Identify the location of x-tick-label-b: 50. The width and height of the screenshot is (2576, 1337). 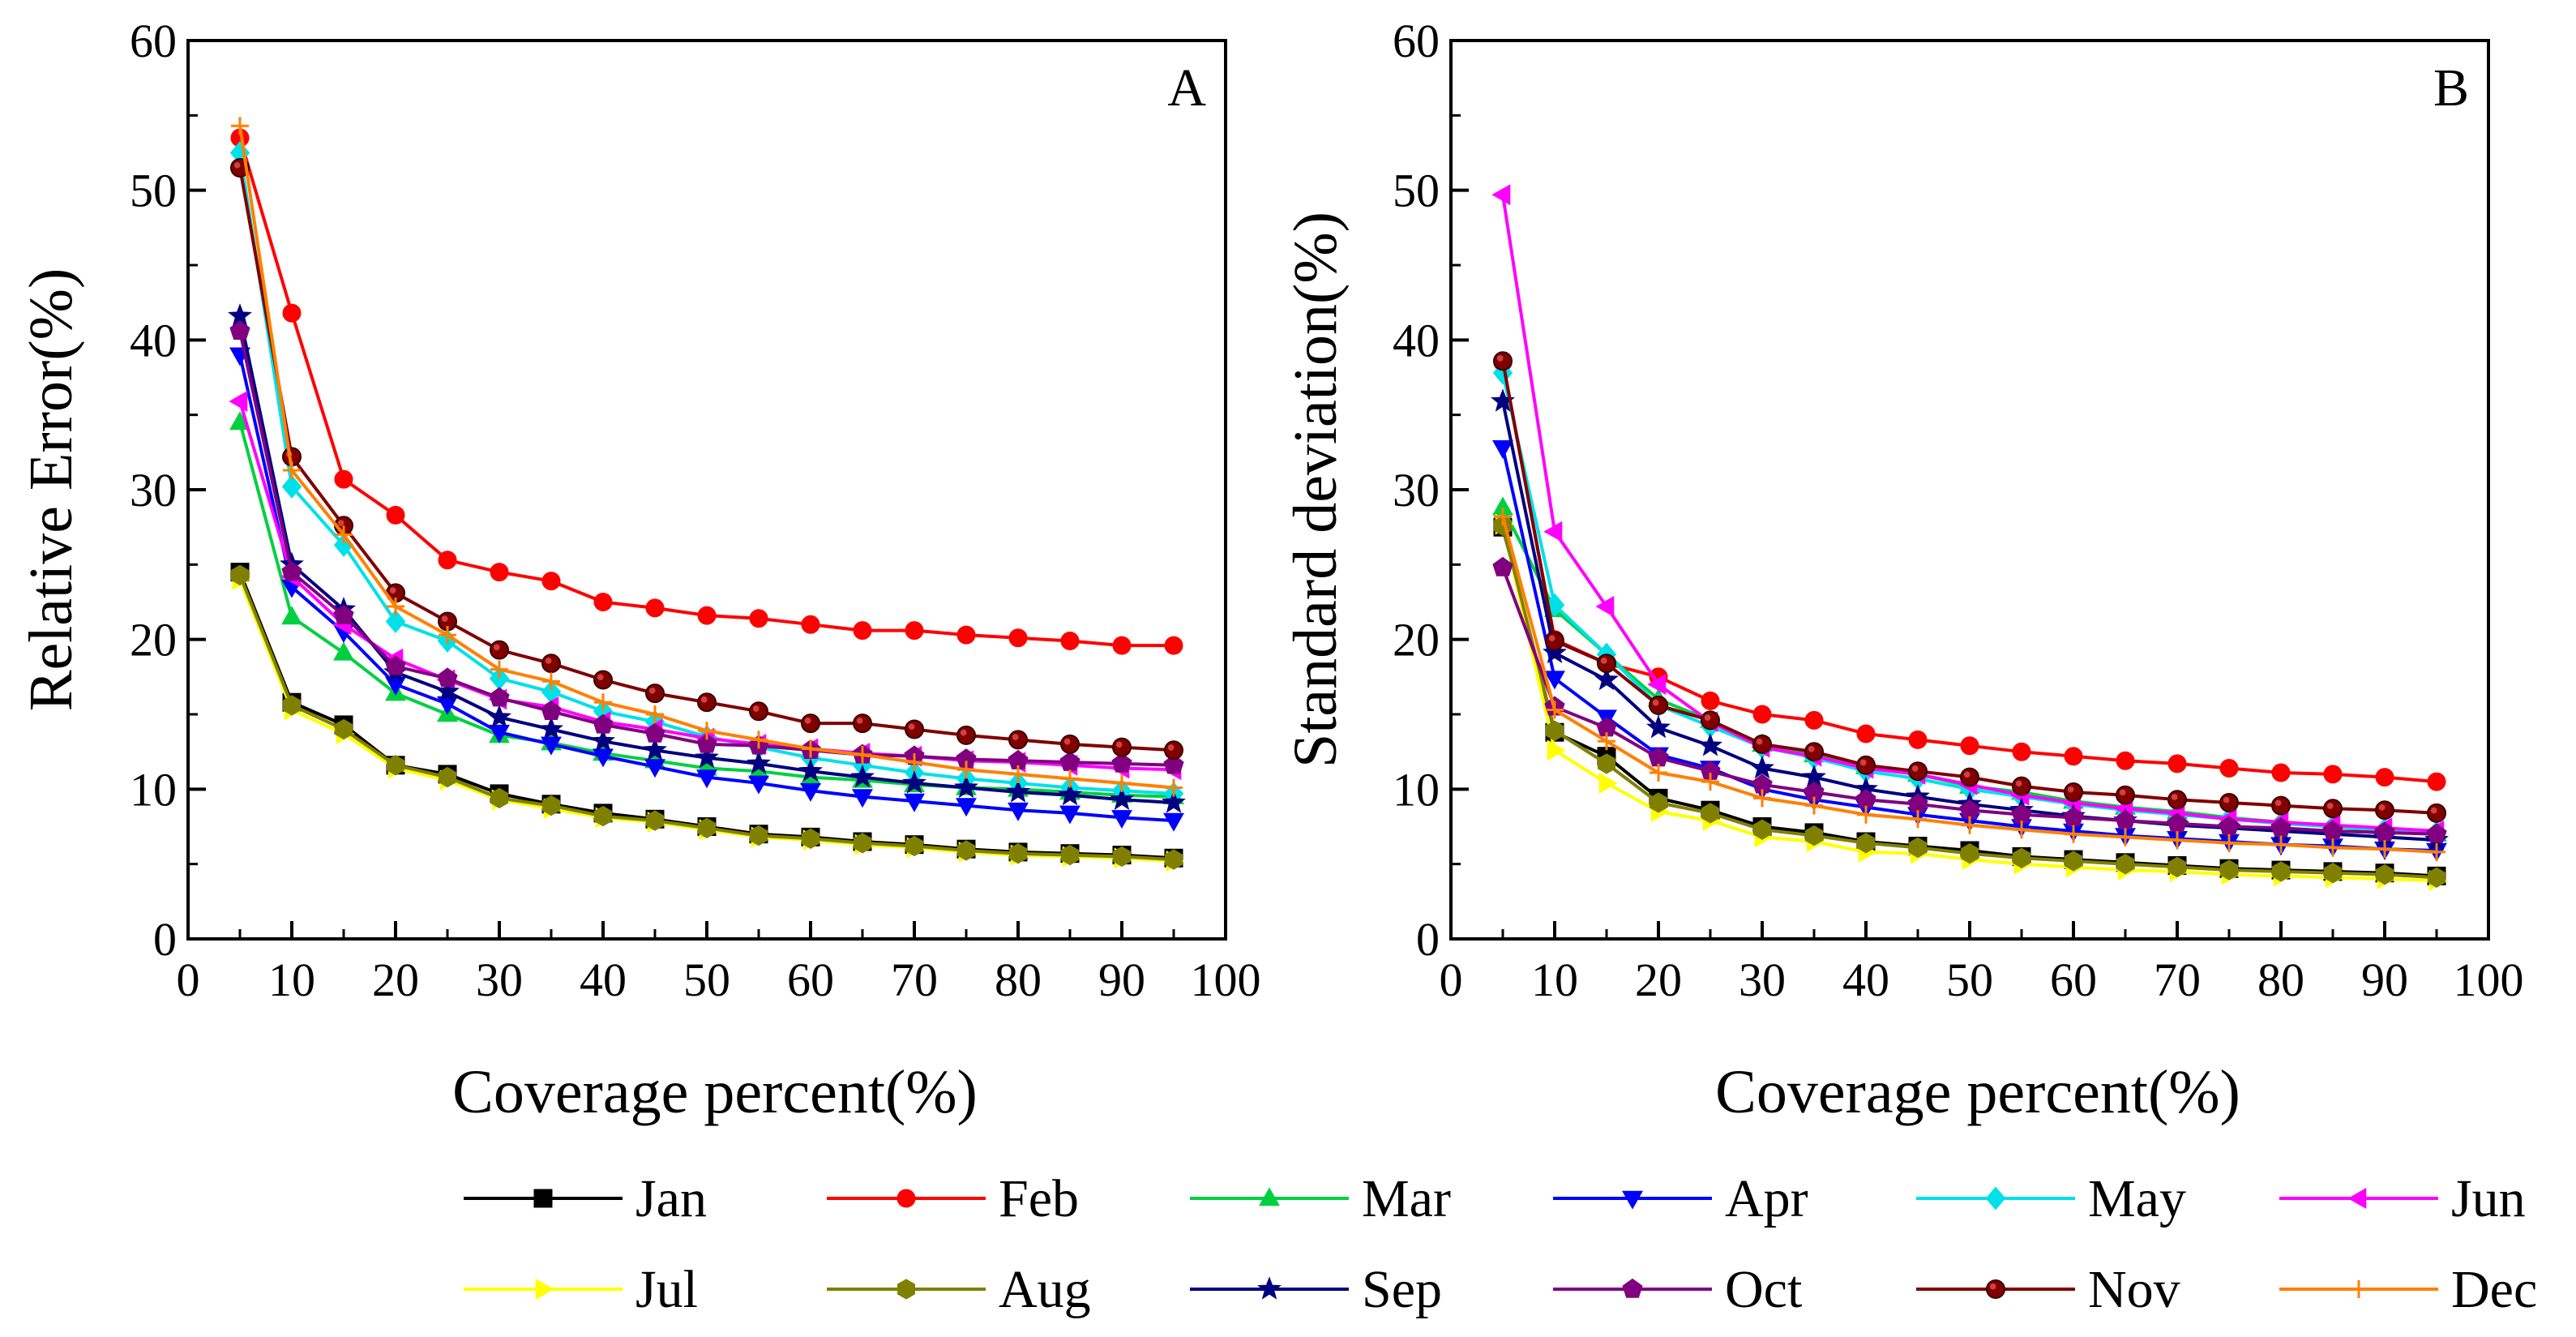
(1970, 979).